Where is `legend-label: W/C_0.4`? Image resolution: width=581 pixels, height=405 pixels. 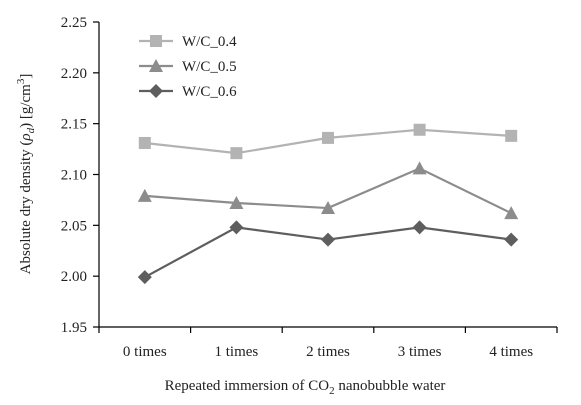
legend-label: W/C_0.4 is located at coordinates (209, 42).